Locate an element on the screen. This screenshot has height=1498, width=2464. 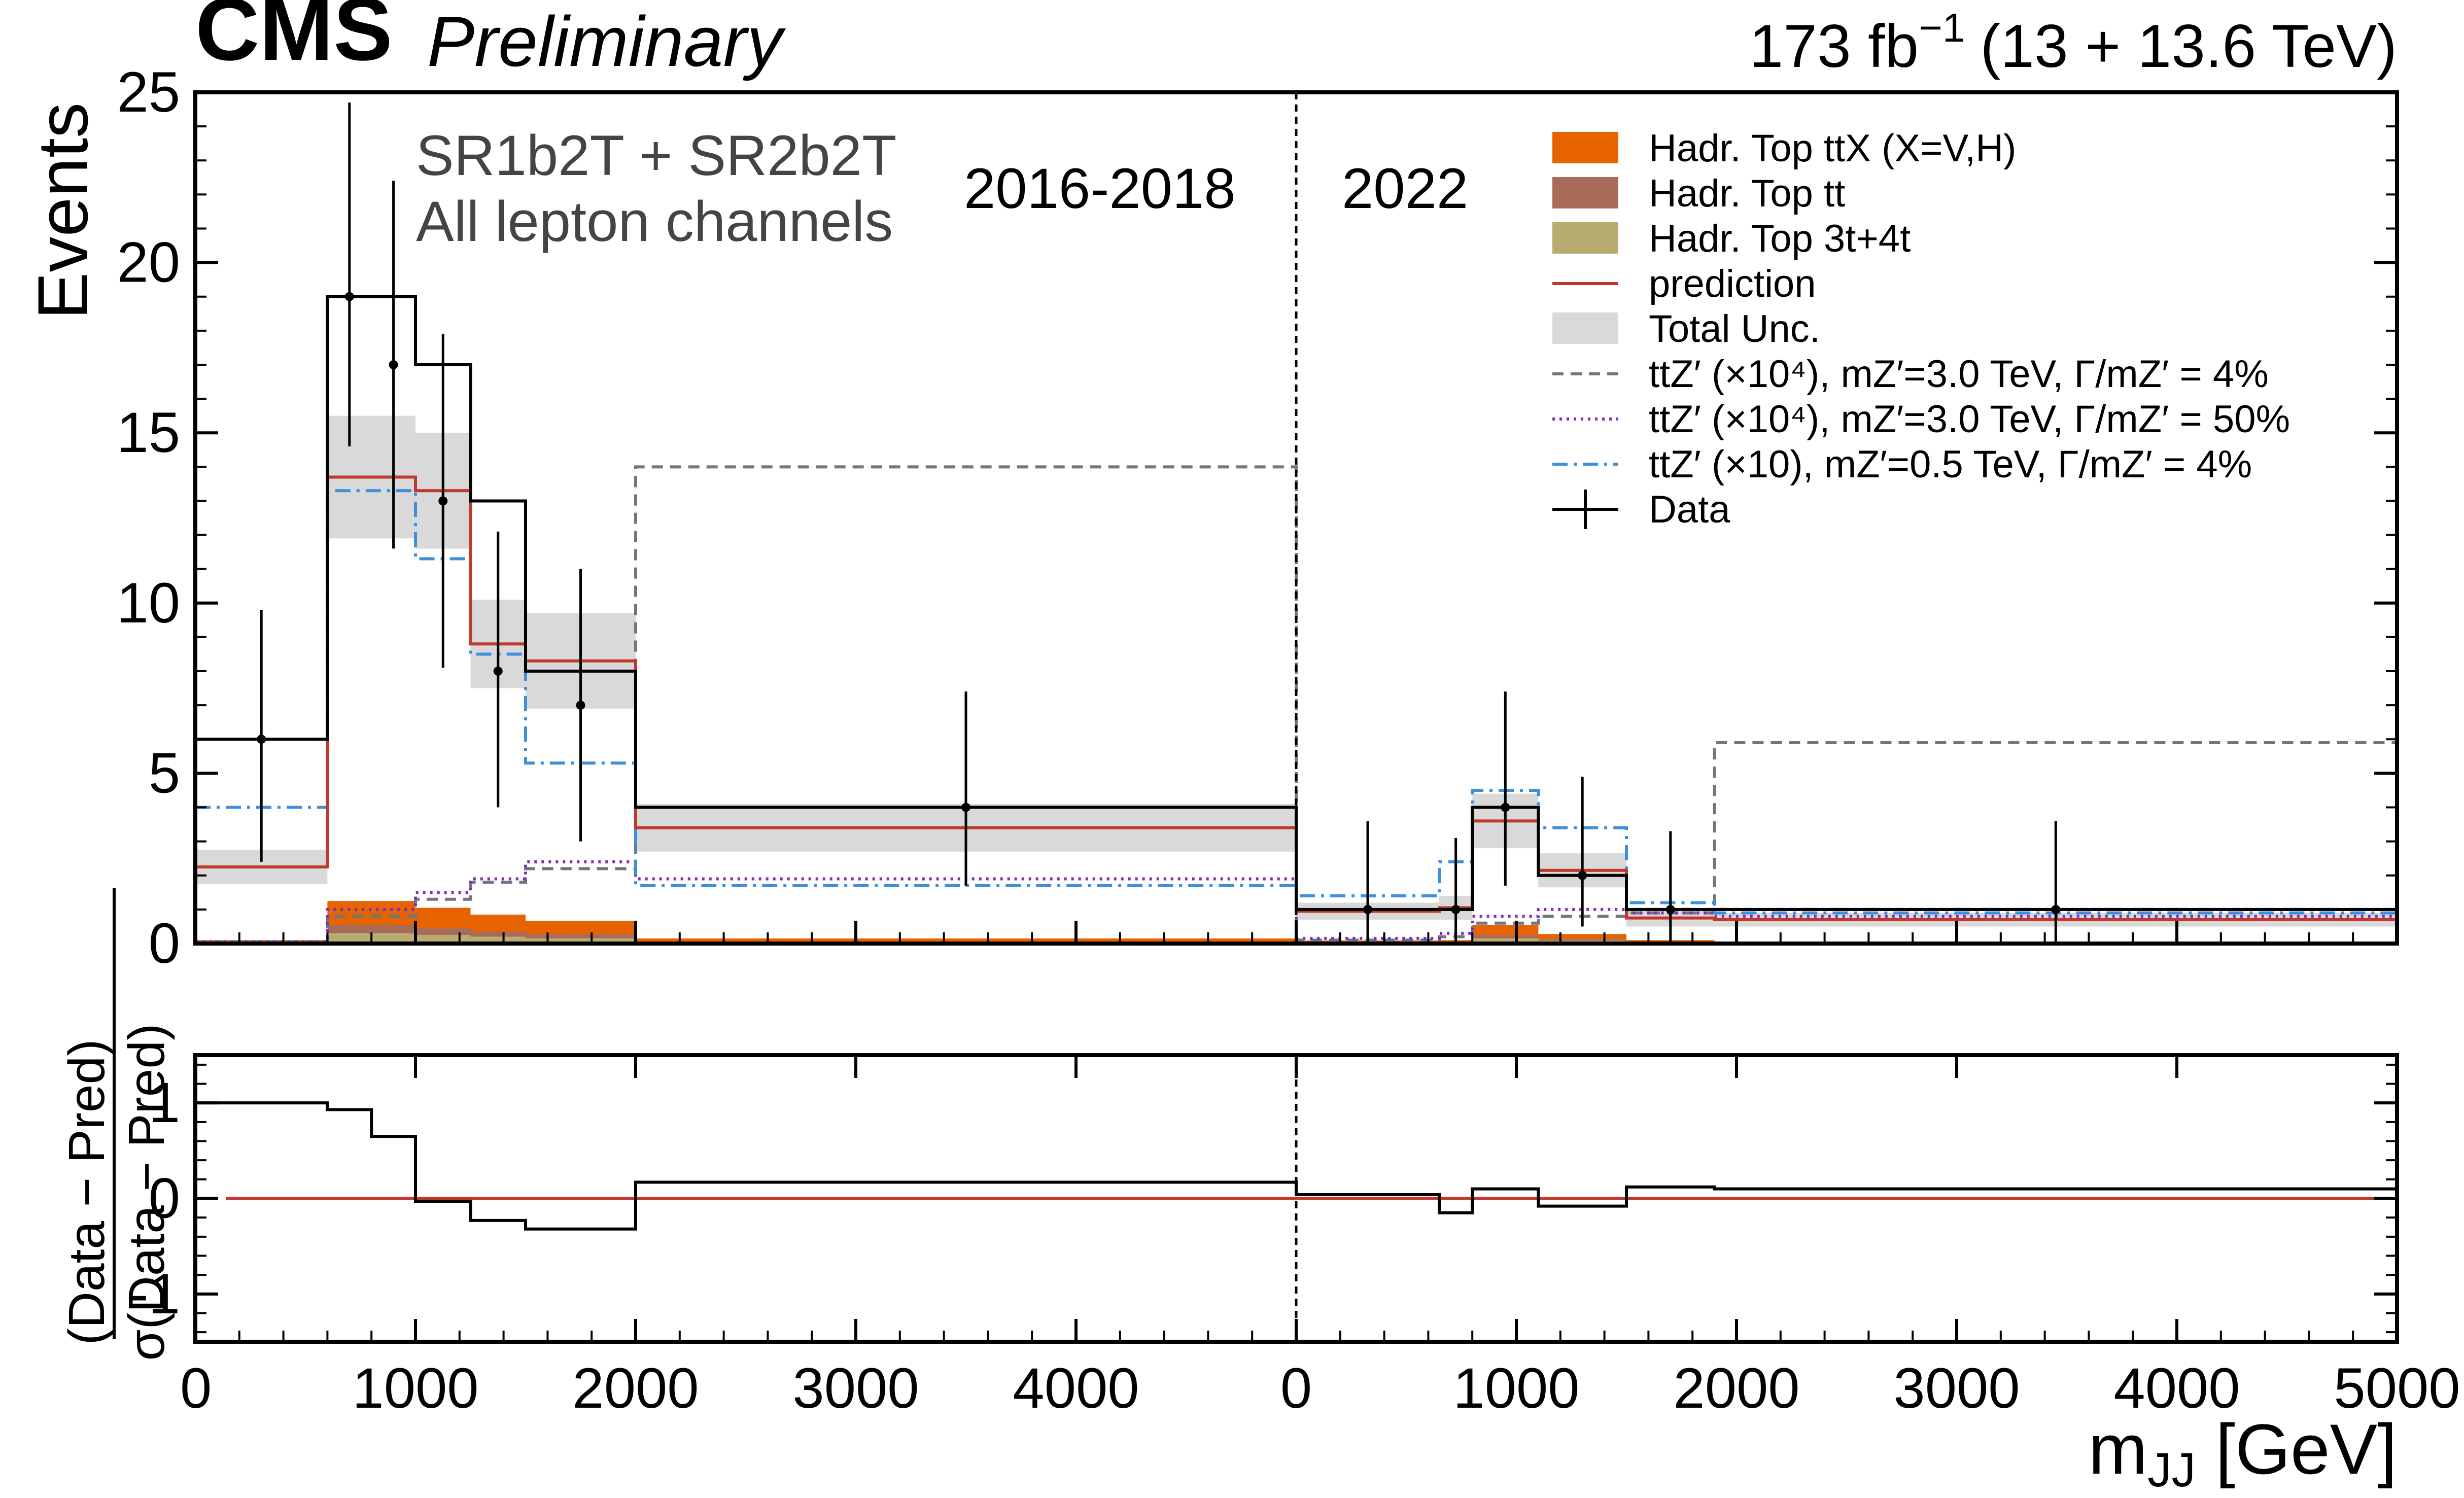
energy-label: (13 + 13.6 TeV) is located at coordinates (2188, 46).